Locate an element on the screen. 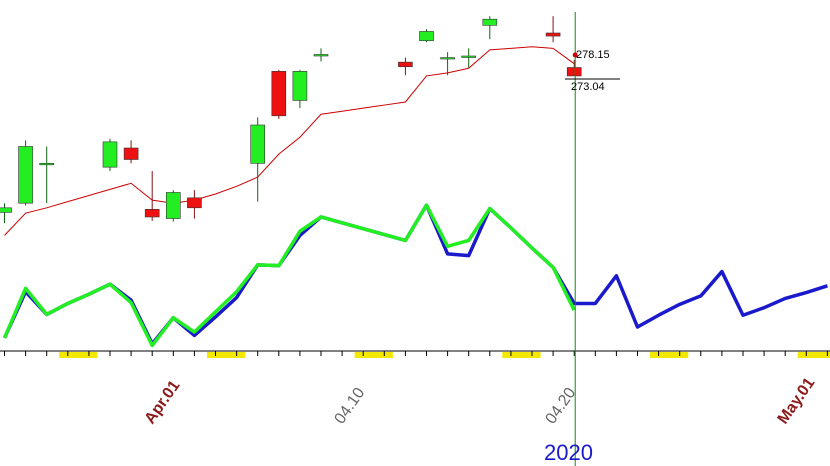 Image resolution: width=830 pixels, height=466 pixels. year-label: 2020 is located at coordinates (568, 452).